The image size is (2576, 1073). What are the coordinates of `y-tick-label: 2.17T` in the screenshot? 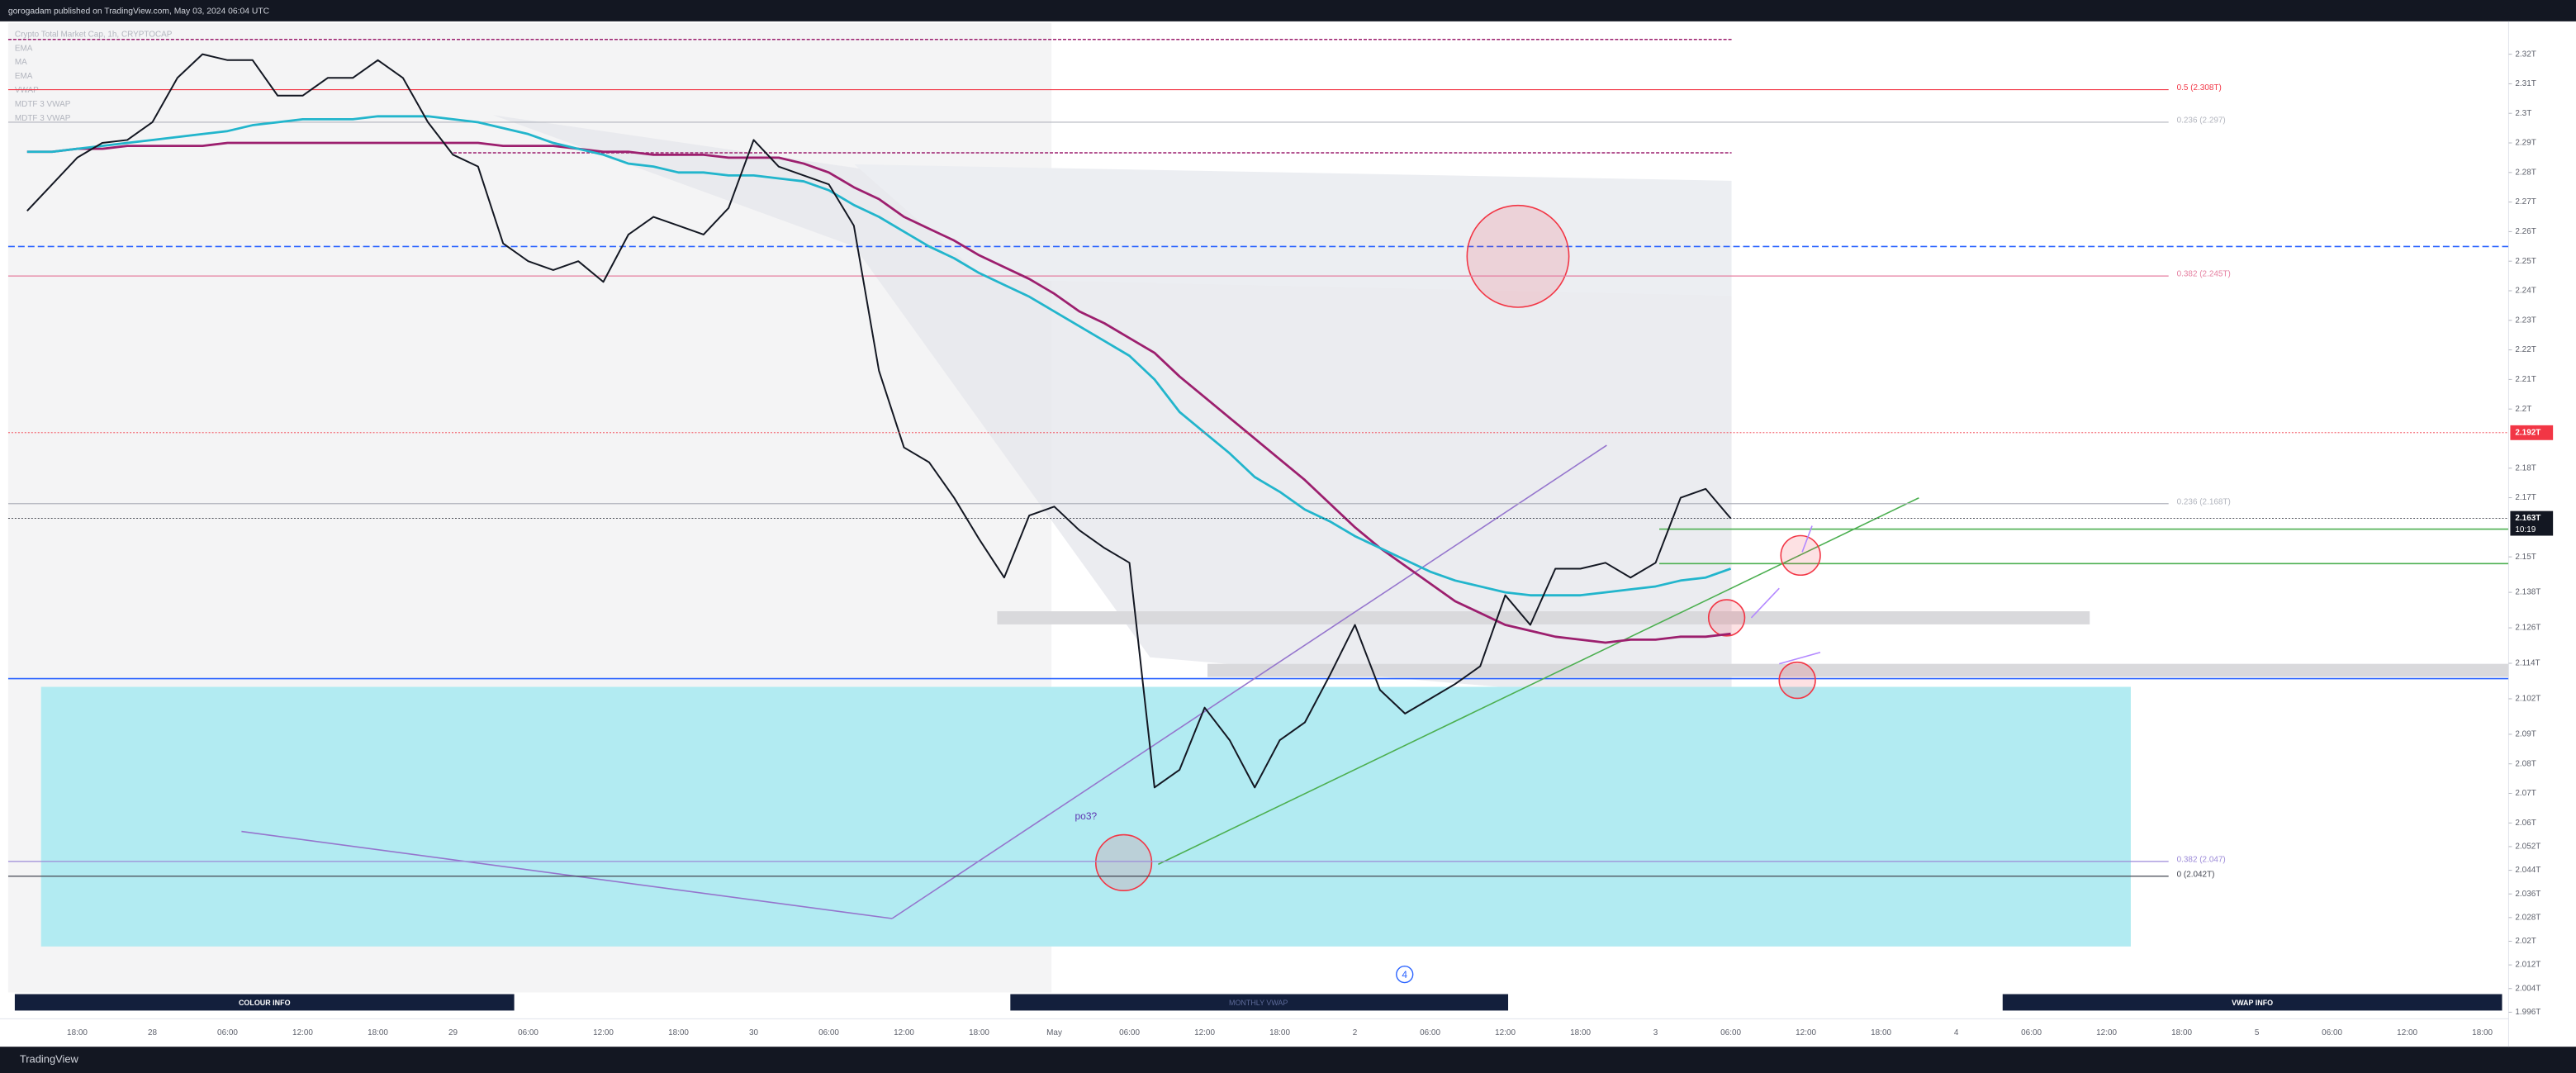 It's located at (2525, 498).